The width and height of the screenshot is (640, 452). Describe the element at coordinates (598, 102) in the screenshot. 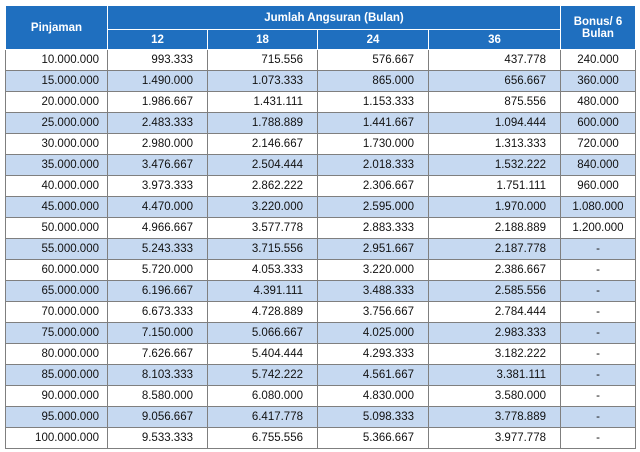

I see `bonus-cell: 480.000` at that location.